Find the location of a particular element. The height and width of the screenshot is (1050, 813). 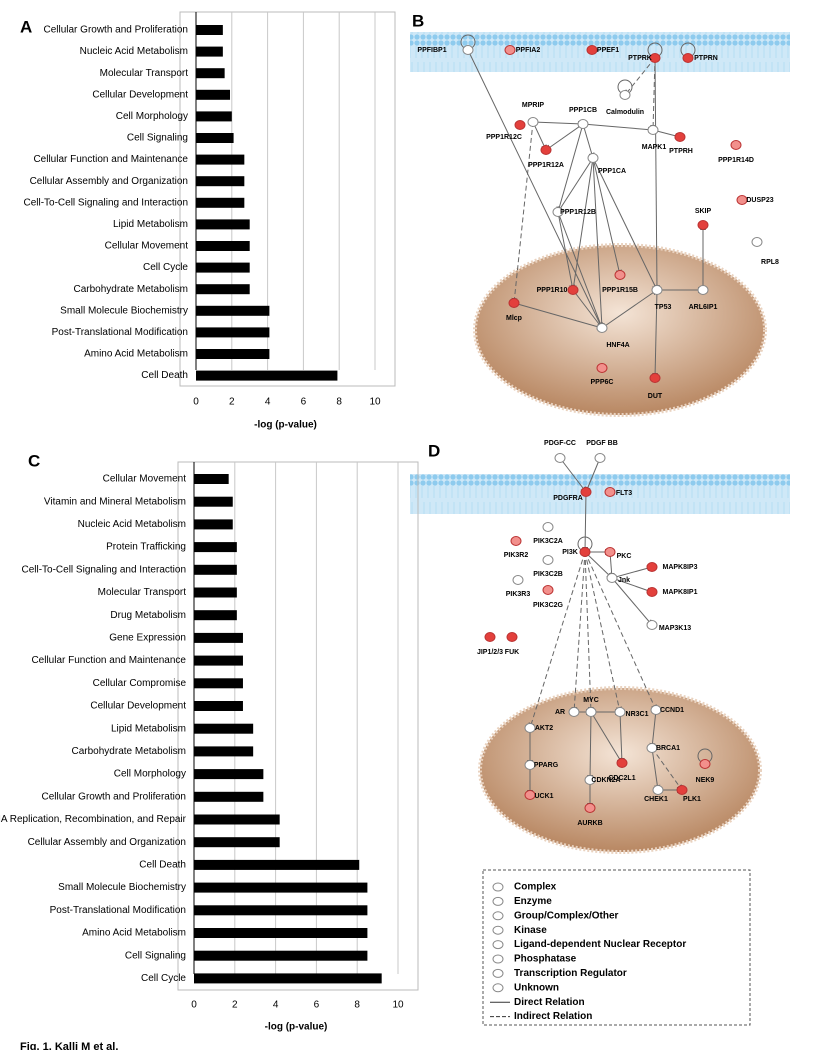

category-label: Molecular Transport is located at coordinates (142, 592).